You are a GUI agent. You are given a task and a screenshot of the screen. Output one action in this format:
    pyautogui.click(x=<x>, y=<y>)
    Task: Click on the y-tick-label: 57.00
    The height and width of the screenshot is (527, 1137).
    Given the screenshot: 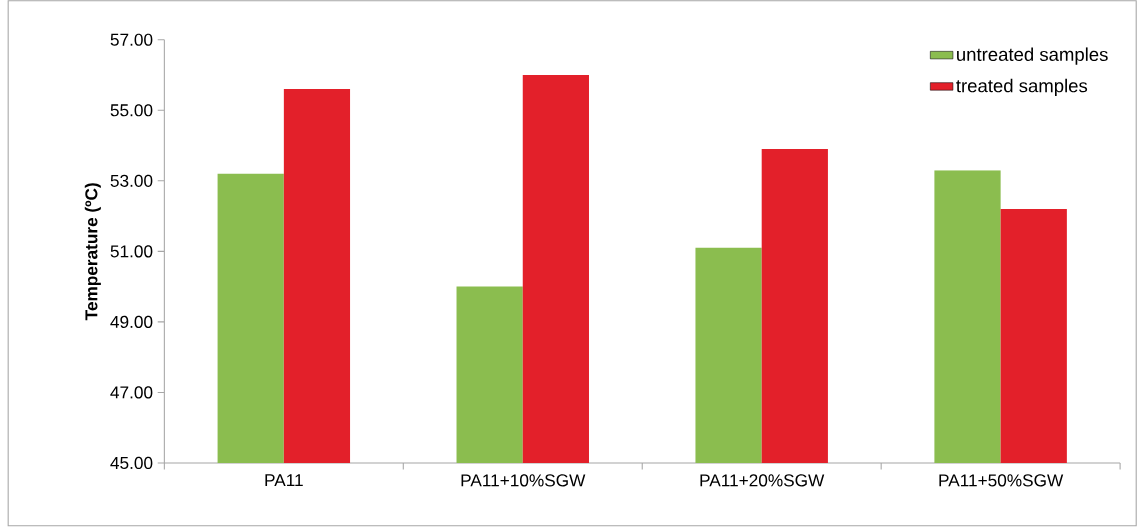 What is the action you would take?
    pyautogui.click(x=131, y=40)
    